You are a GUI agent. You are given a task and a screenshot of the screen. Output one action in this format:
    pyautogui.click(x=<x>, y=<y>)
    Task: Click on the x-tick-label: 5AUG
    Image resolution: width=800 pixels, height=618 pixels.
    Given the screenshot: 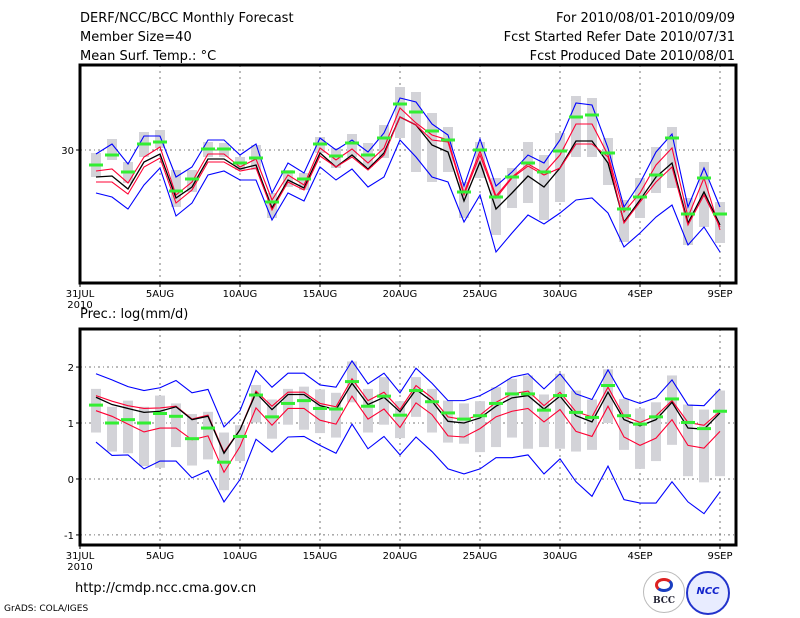 What is the action you would take?
    pyautogui.click(x=160, y=556)
    